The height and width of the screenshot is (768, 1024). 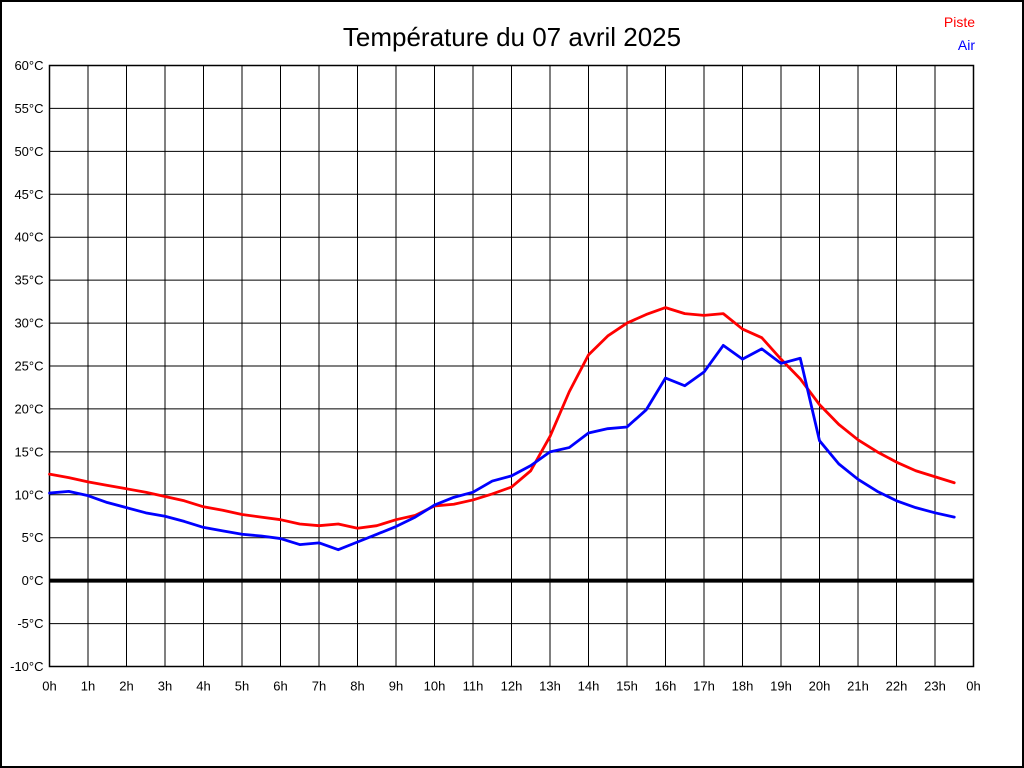 What do you see at coordinates (28, 108) in the screenshot?
I see `y-axis-tick-label: 55°C` at bounding box center [28, 108].